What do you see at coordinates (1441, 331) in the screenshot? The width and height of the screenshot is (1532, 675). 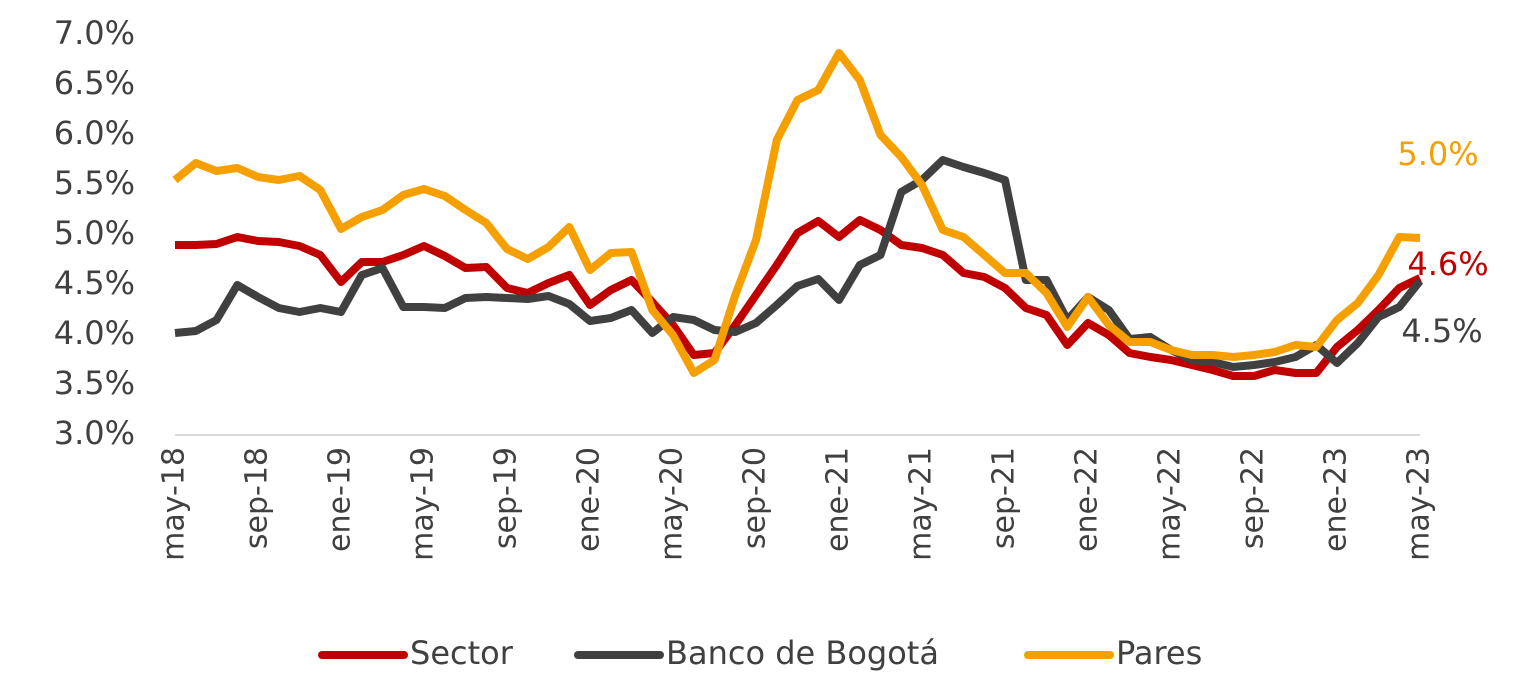 I see `data-label: 4.5%` at bounding box center [1441, 331].